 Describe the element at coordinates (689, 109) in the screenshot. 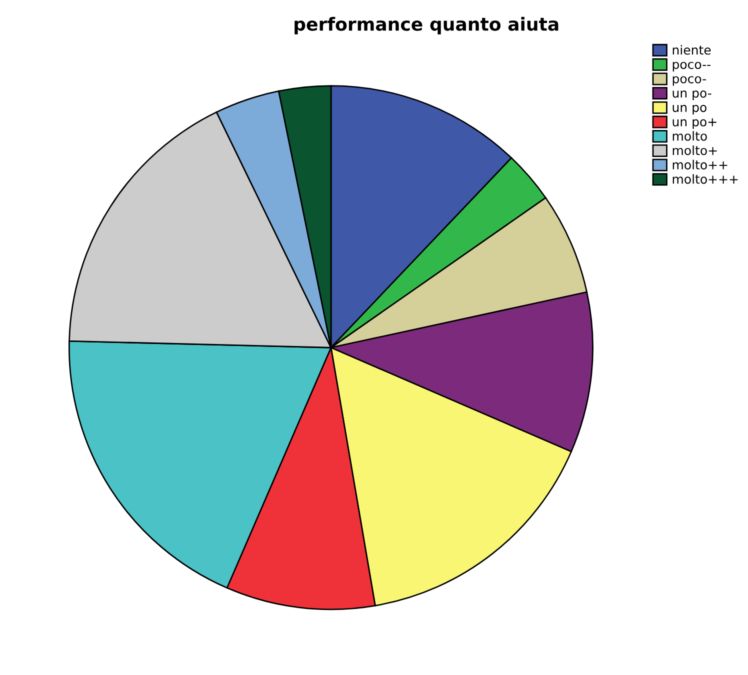

I see `legend-label: un po` at that location.